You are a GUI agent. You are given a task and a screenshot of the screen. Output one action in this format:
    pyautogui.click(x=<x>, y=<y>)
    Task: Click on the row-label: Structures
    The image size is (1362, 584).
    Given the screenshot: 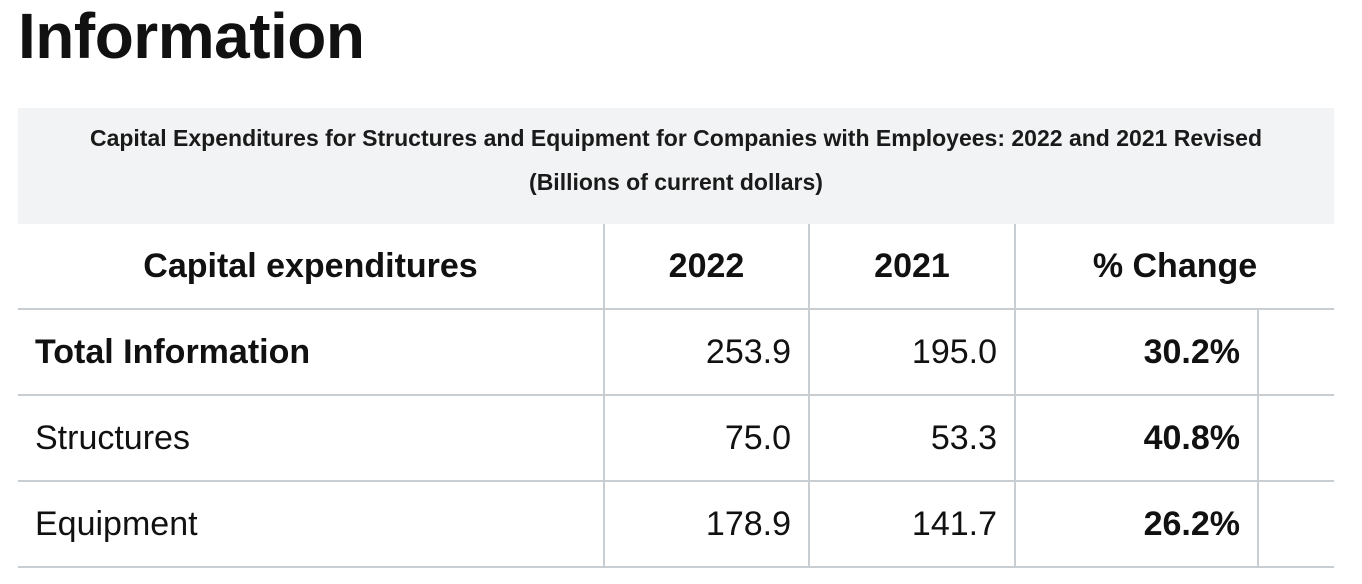 What is the action you would take?
    pyautogui.click(x=311, y=438)
    